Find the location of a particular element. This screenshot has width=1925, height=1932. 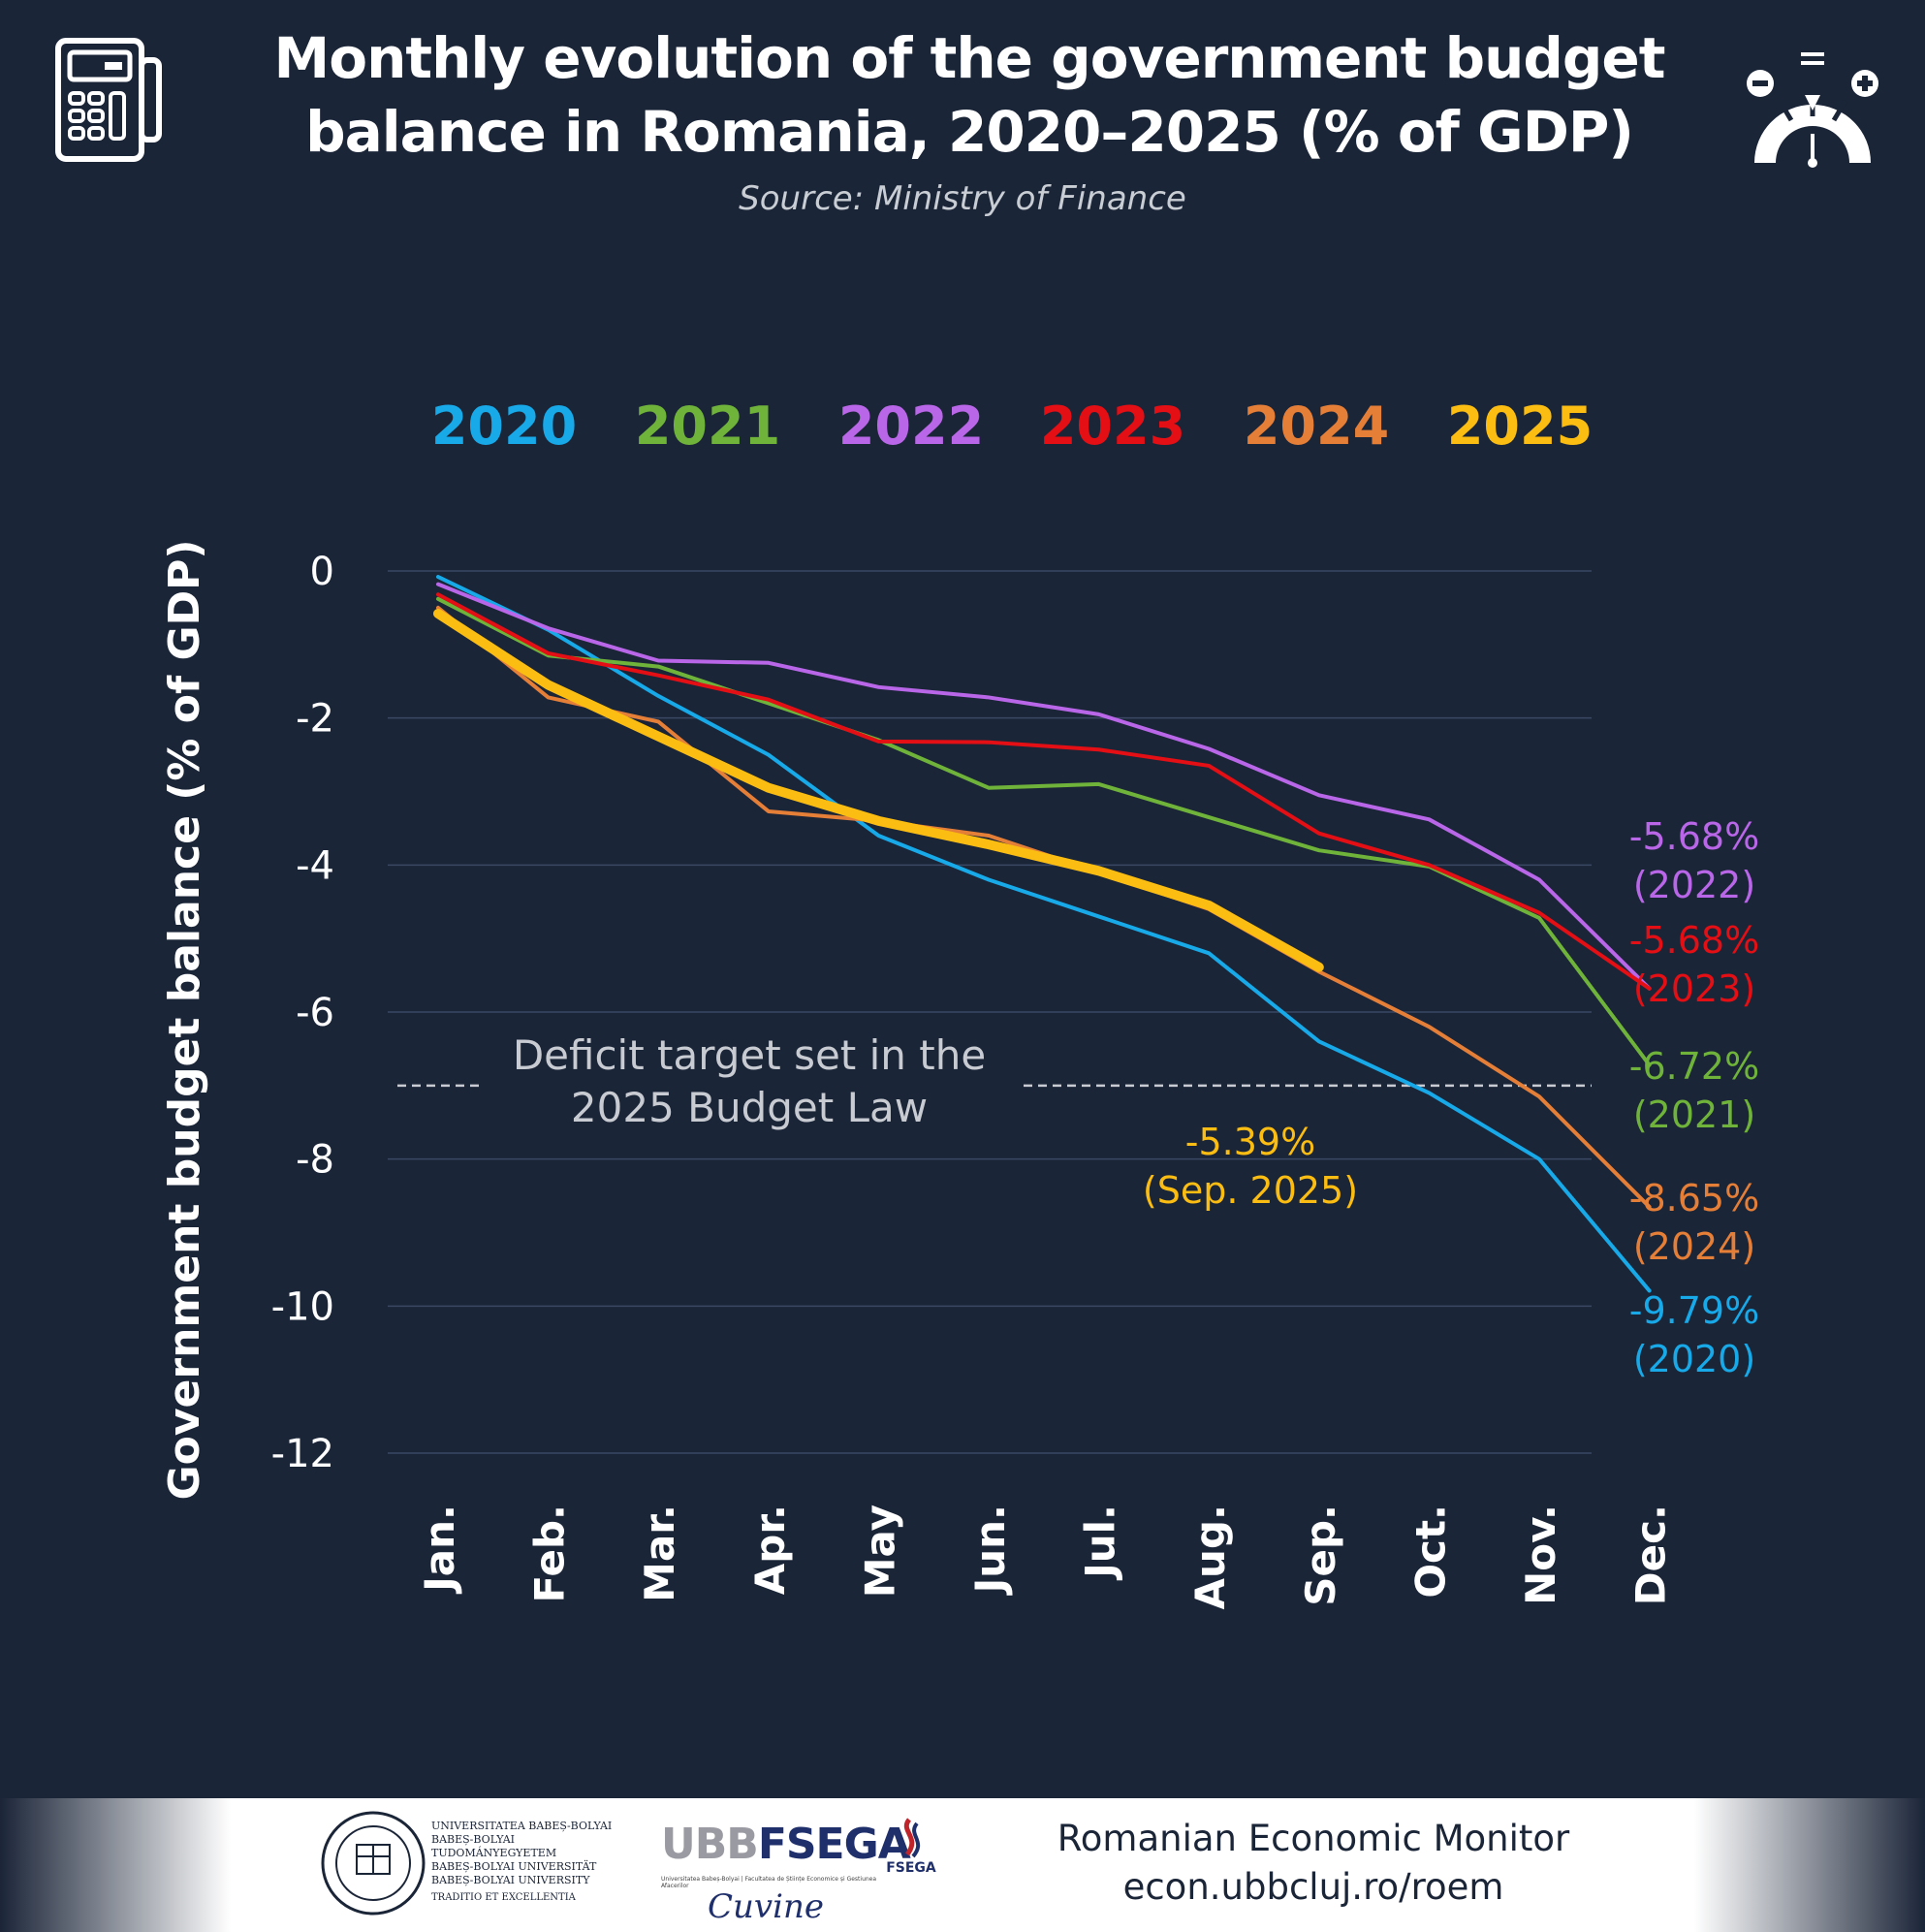

y-axis-ticks: 0 -2 -4 -6 -8 -10 -12 is located at coordinates (302, 1013).